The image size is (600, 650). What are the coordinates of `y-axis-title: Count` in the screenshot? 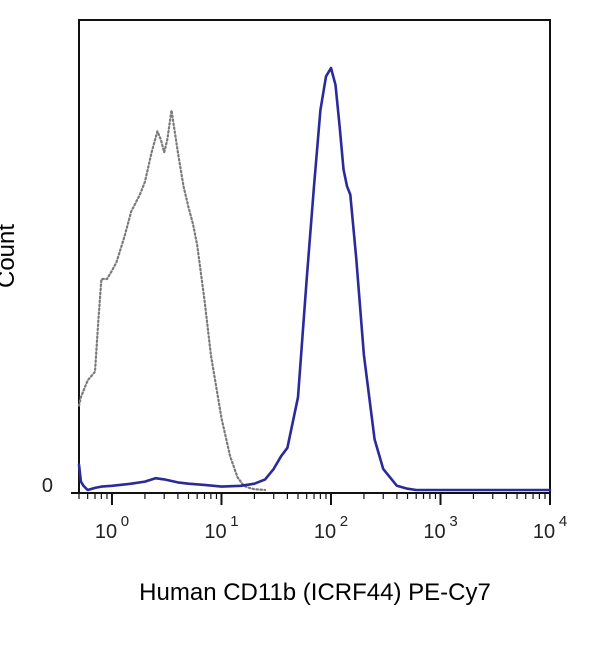 It's located at (10, 256).